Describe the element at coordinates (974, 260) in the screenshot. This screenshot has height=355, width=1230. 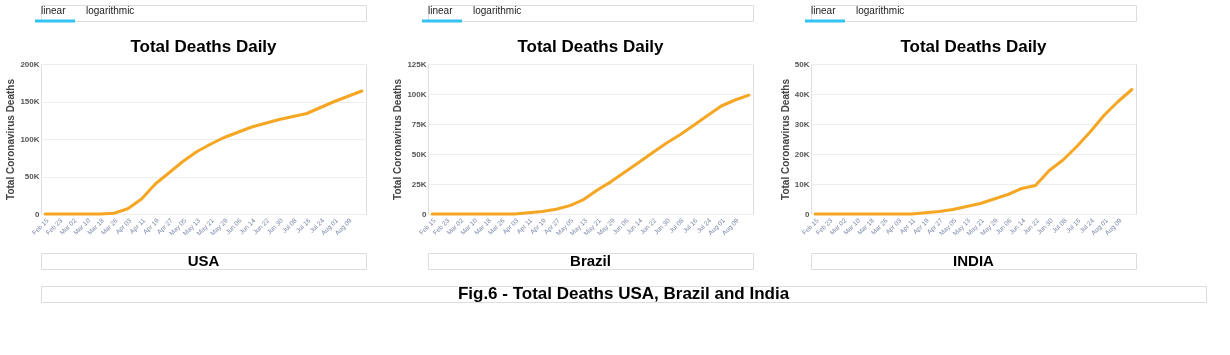
I see `text: INDIA` at that location.